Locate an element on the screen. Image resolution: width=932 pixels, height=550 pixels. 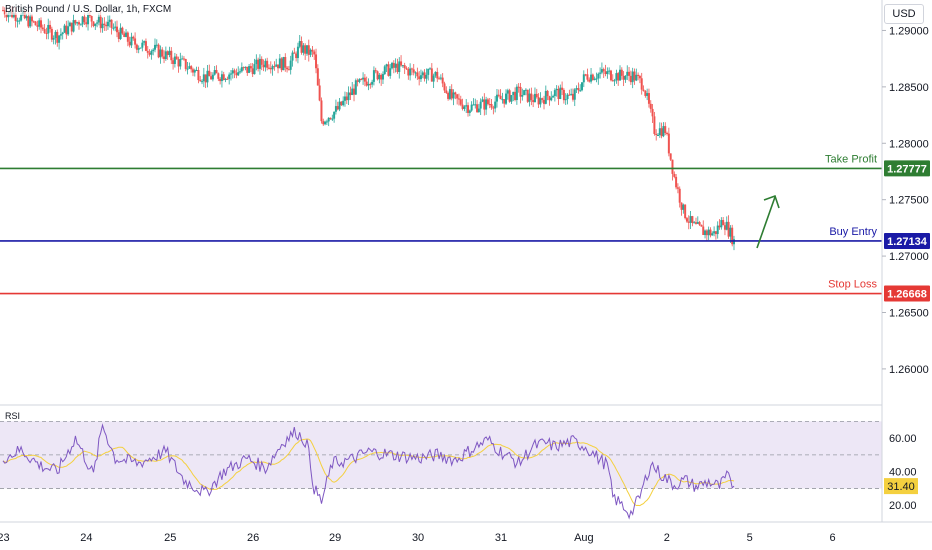
symbol-title: British Pound / U.S. Dollar, 1h, FXCM is located at coordinates (88, 9).